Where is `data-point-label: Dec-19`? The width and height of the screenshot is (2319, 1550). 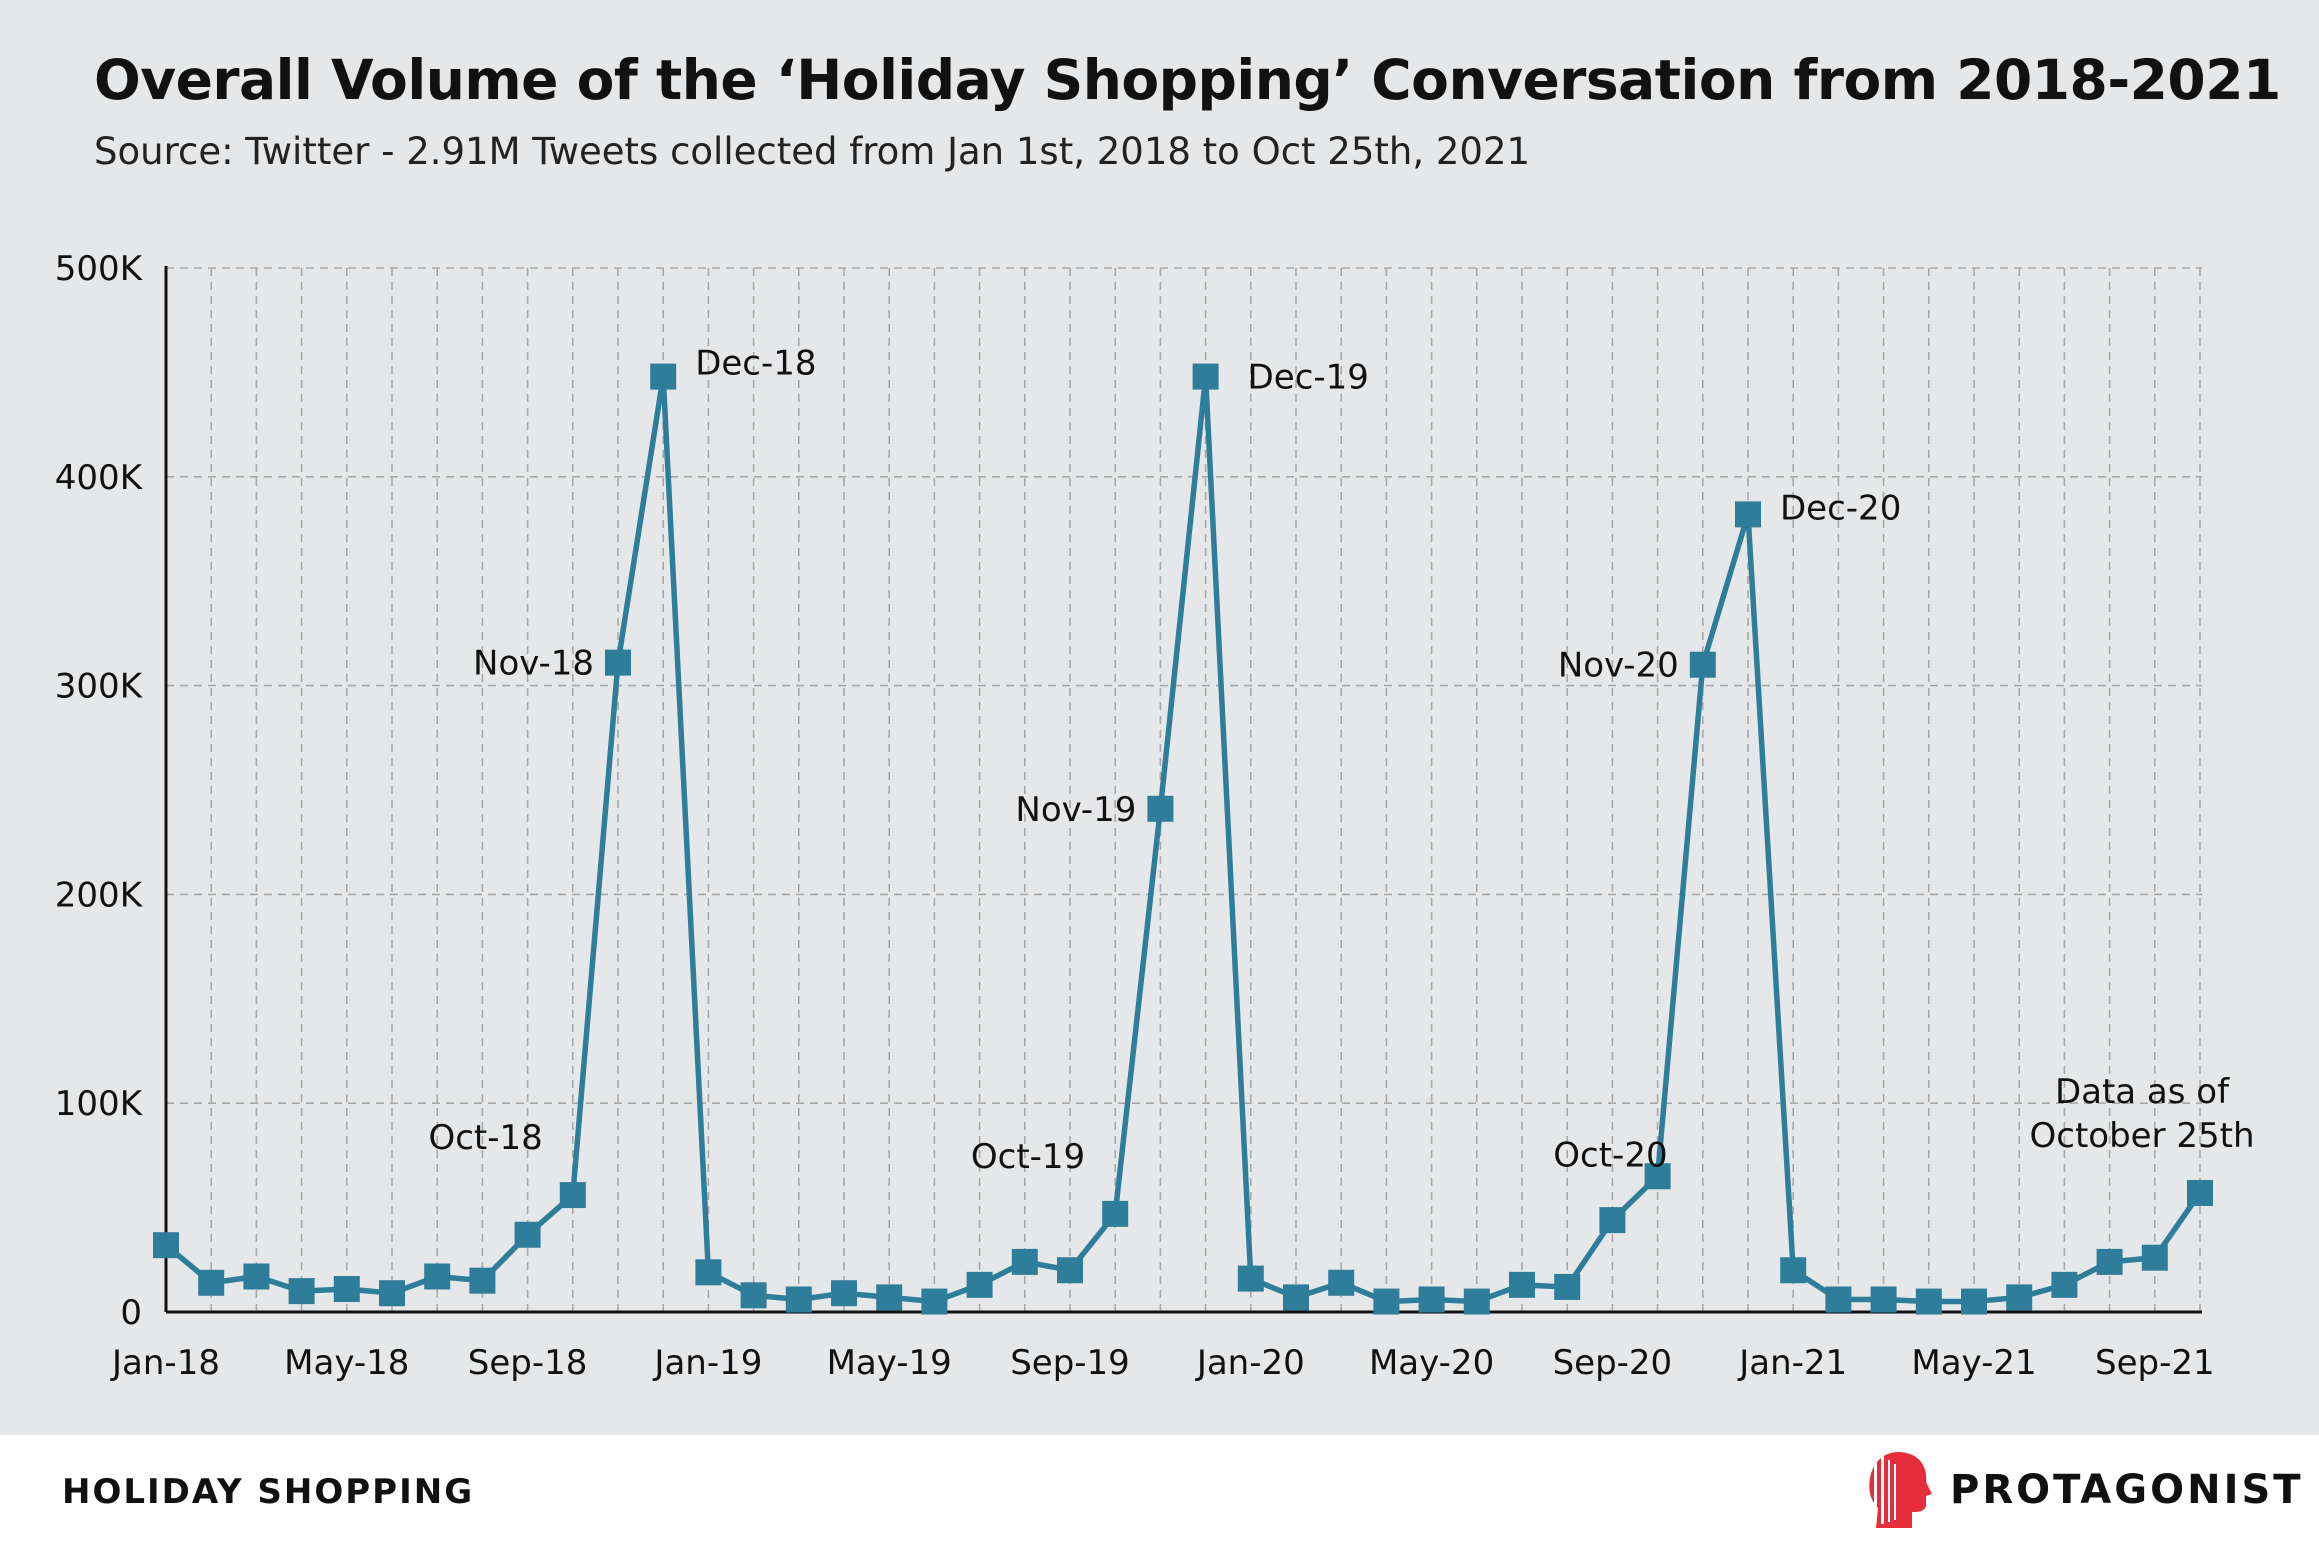 data-point-label: Dec-19 is located at coordinates (1308, 378).